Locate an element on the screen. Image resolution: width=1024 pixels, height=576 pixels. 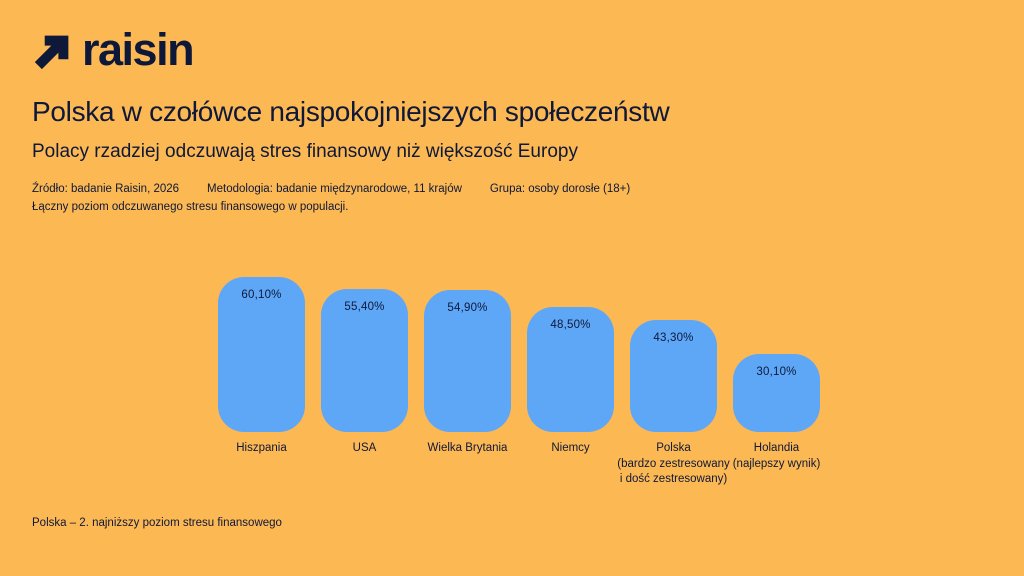
logo-wordmark: raisin is located at coordinates (138, 49).